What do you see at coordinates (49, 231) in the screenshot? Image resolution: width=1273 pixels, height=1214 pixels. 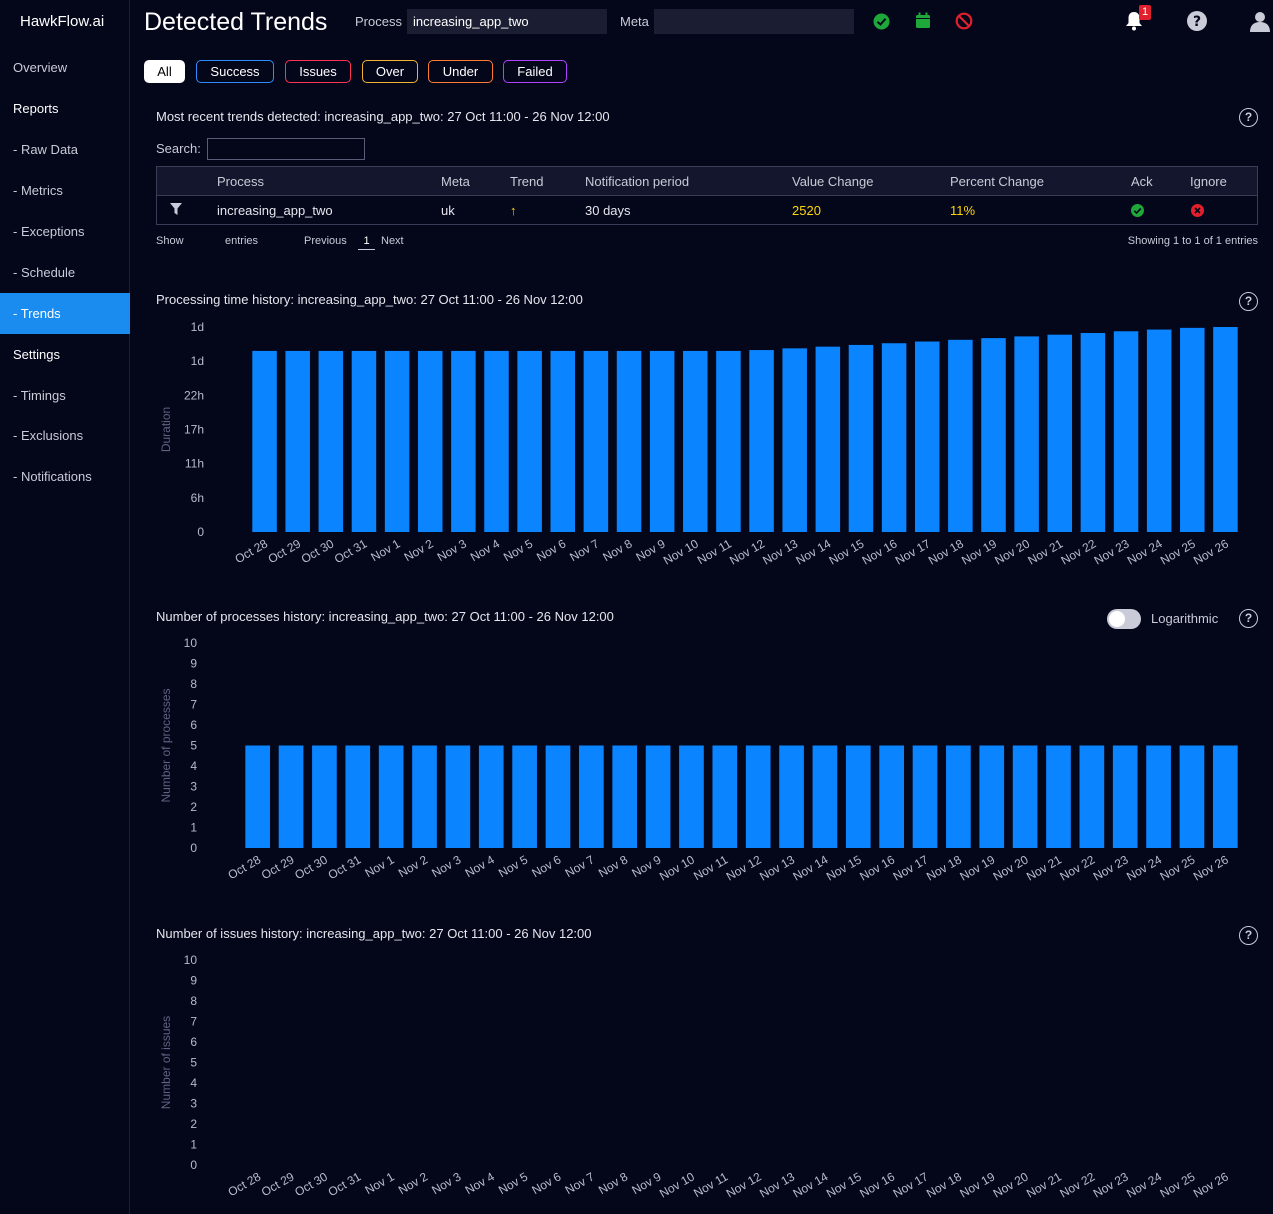 I see `sidebar-item-exceptions: - Exceptions` at bounding box center [49, 231].